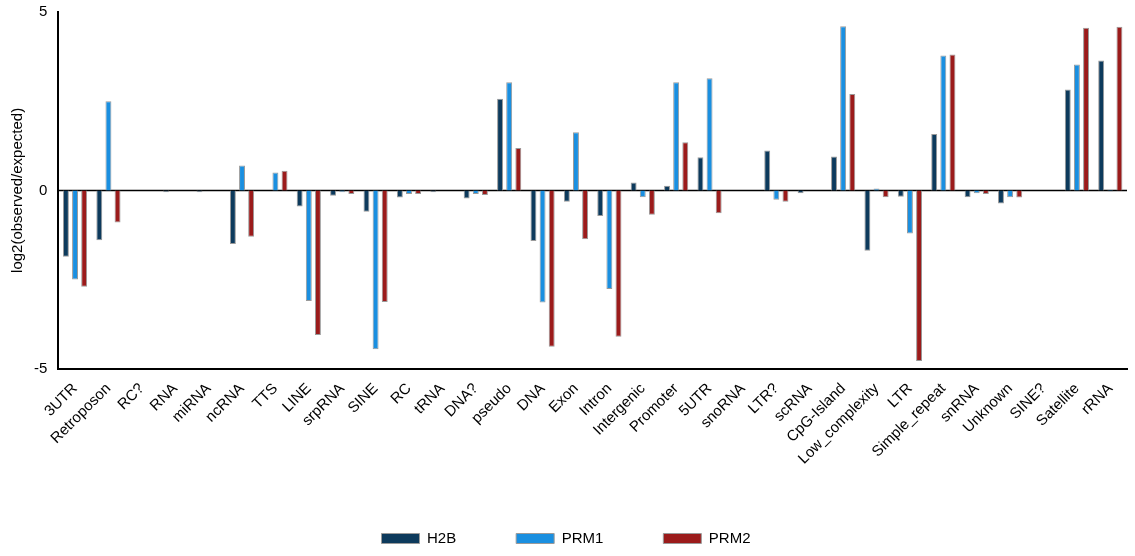  Describe the element at coordinates (43, 189) in the screenshot. I see `y-tick-label: 0` at that location.